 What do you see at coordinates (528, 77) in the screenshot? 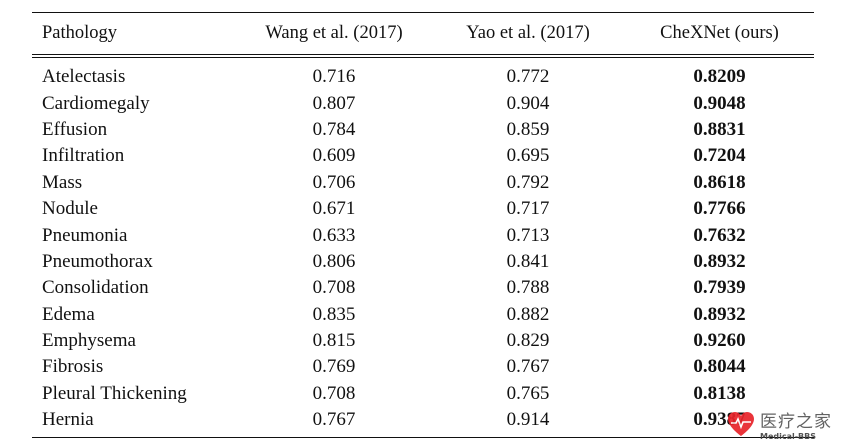
I see `cell-yao: 0.772` at bounding box center [528, 77].